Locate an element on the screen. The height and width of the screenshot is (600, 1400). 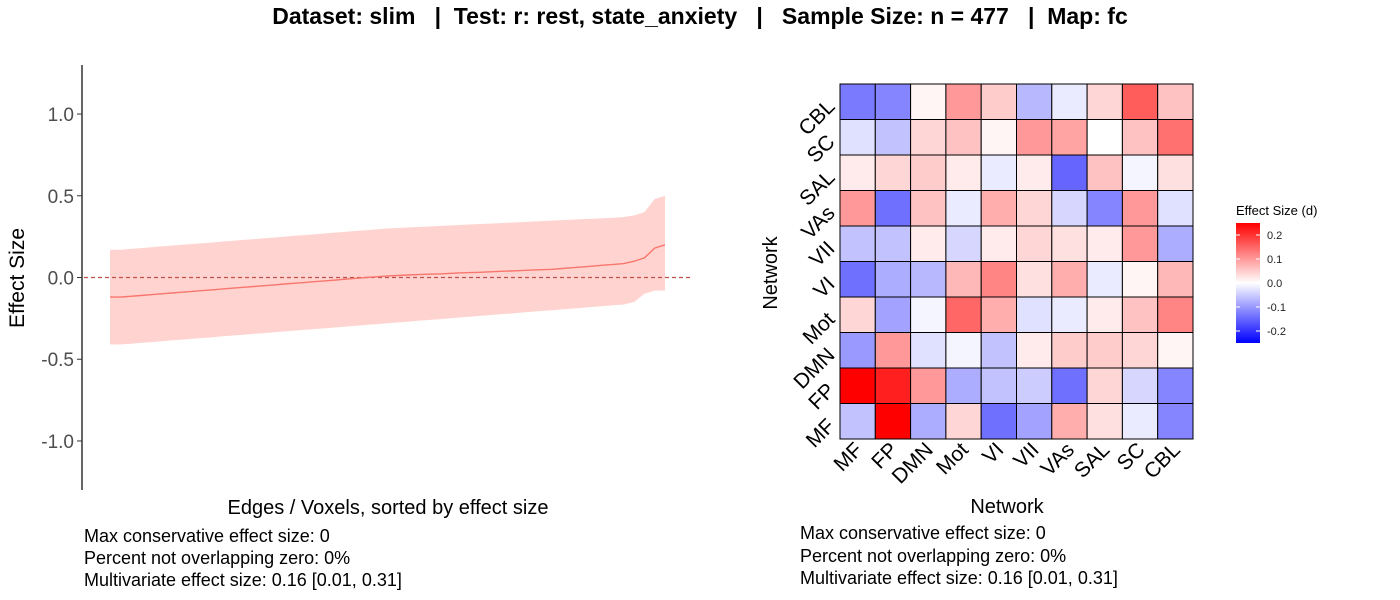
y-tick-label: 0.0 is located at coordinates (61, 279).